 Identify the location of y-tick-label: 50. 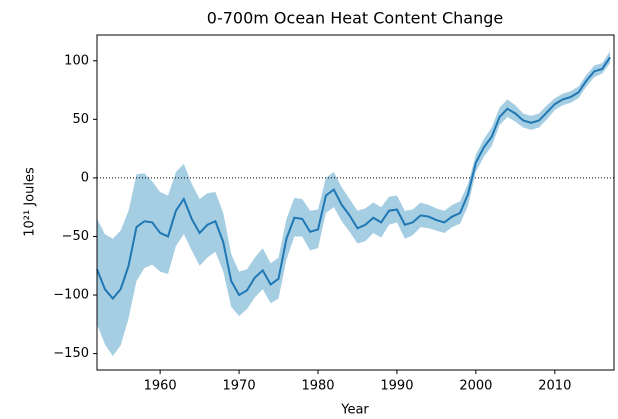
(80, 119).